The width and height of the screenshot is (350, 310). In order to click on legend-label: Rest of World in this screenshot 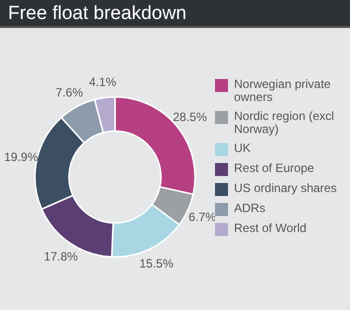, I will do `click(270, 228)`.